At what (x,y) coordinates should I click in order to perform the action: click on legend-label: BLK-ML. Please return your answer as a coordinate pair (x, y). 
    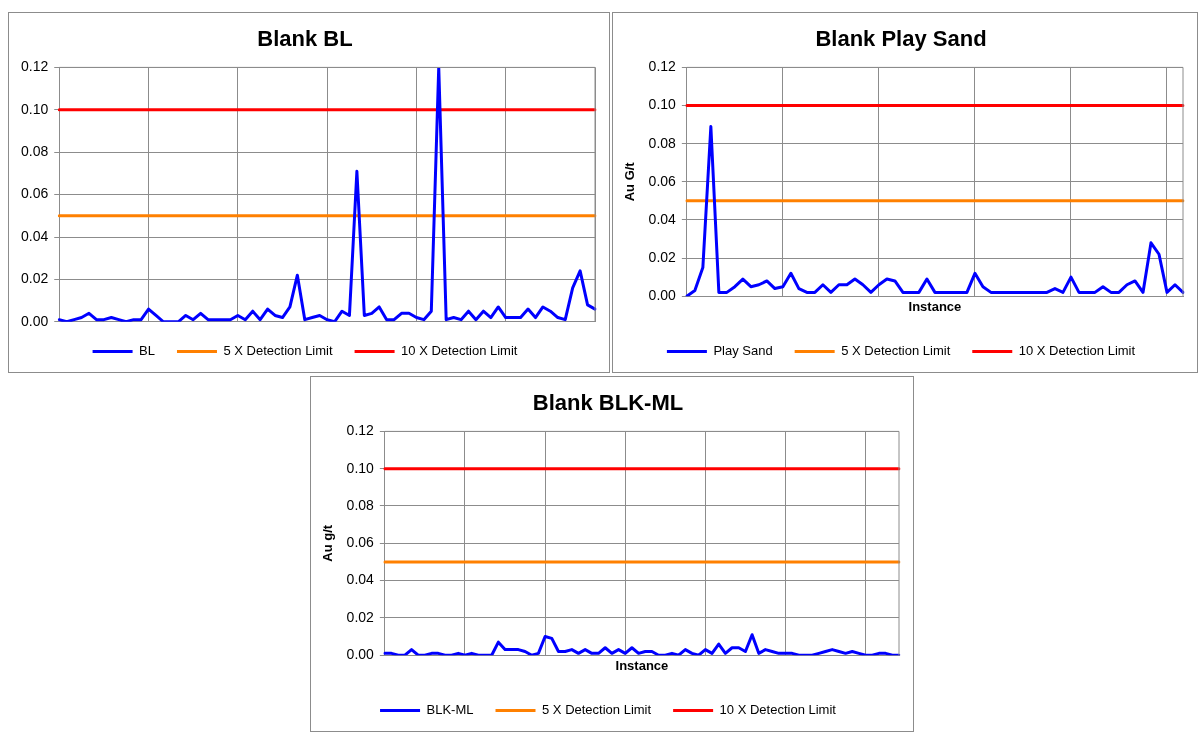
    Looking at the image, I should click on (450, 710).